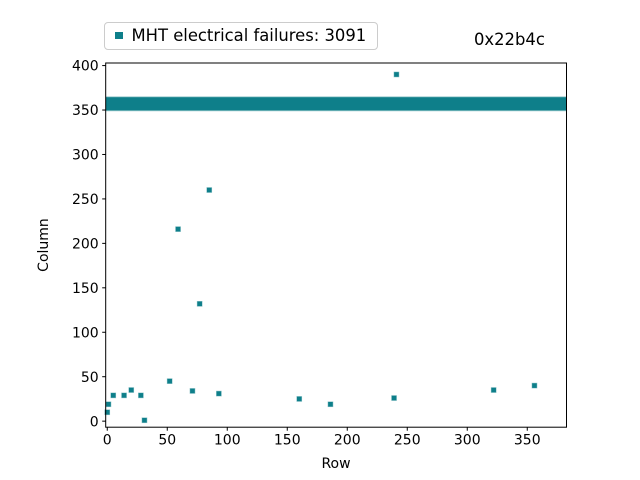  I want to click on y-tick-label: 400, so click(85, 67).